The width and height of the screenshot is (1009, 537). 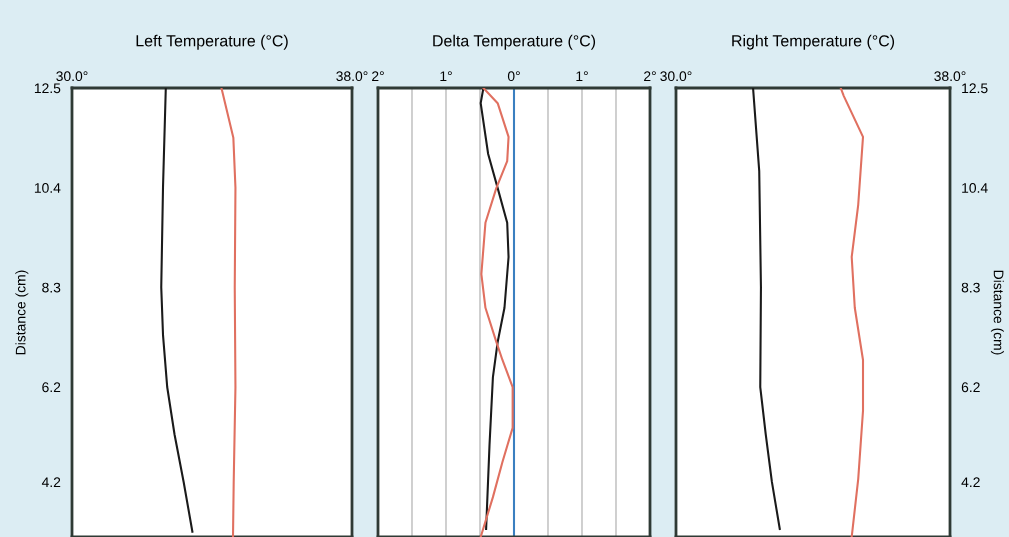 What do you see at coordinates (212, 42) in the screenshot?
I see `chart-title: Left Temperature (°C)` at bounding box center [212, 42].